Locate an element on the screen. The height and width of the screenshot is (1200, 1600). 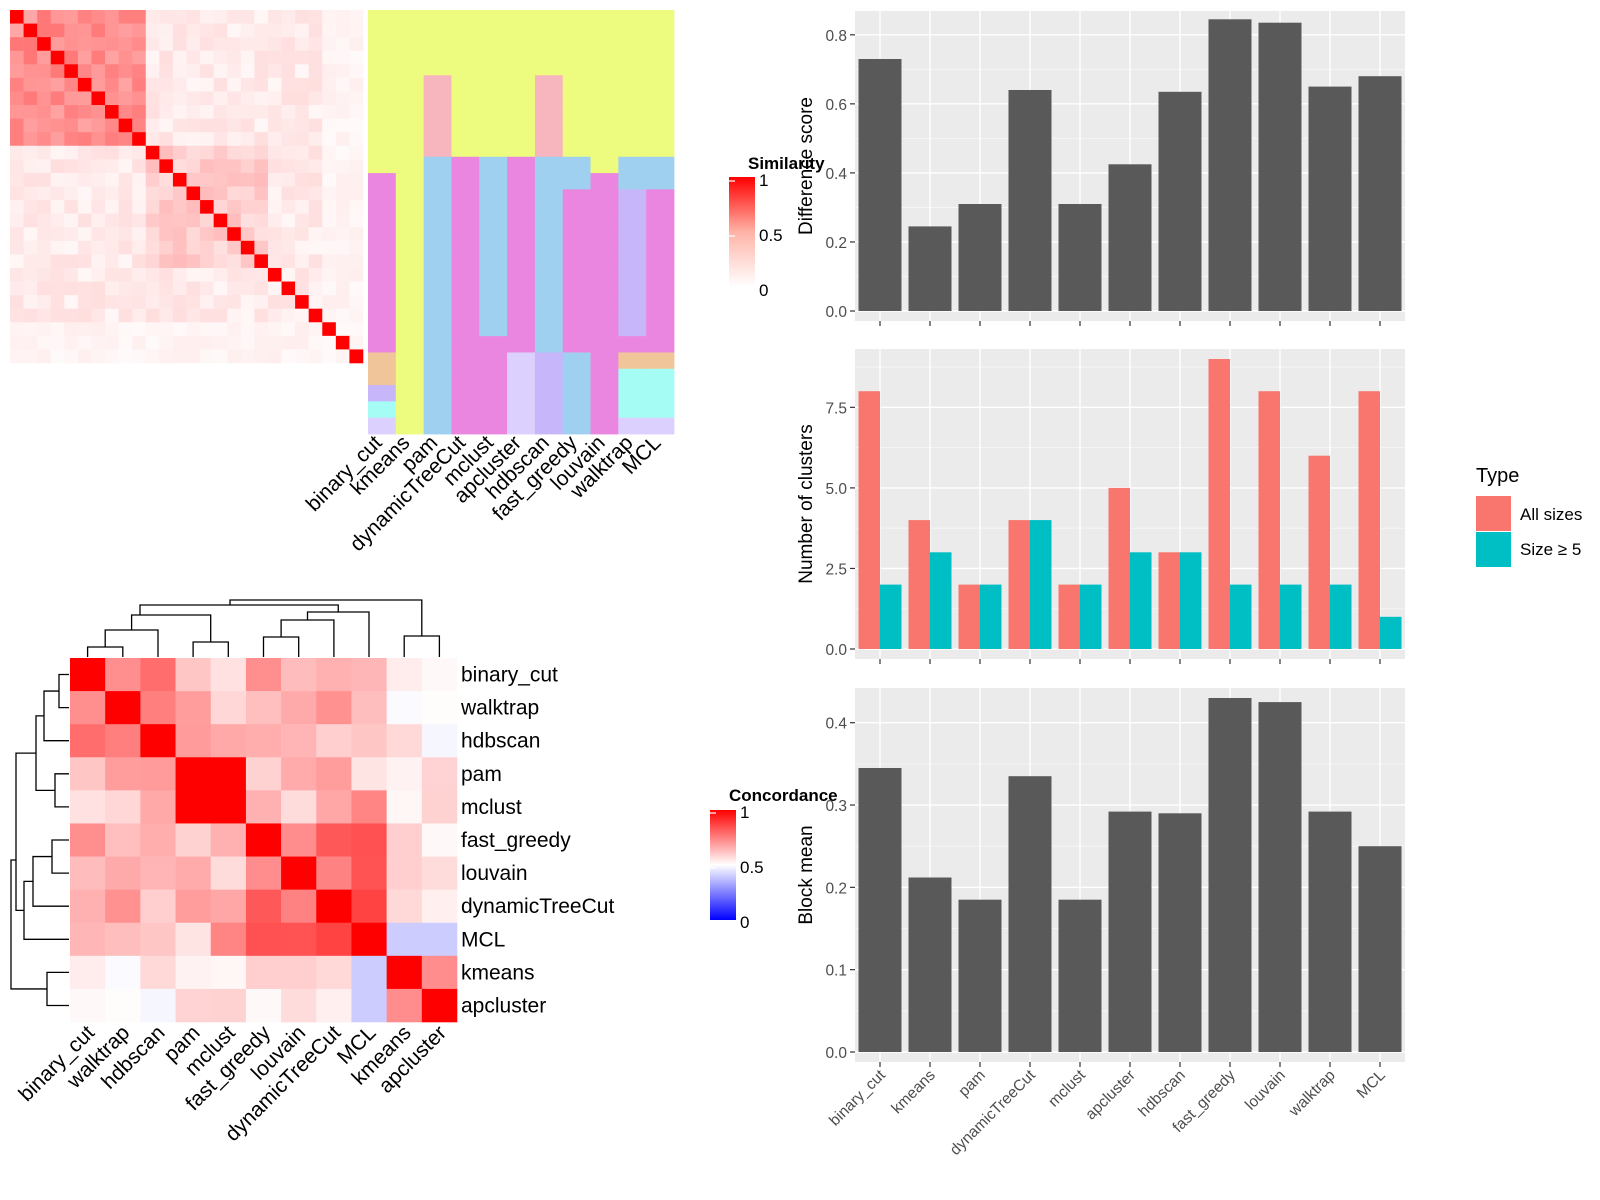
dendrogram-branch is located at coordinates (56, 716).